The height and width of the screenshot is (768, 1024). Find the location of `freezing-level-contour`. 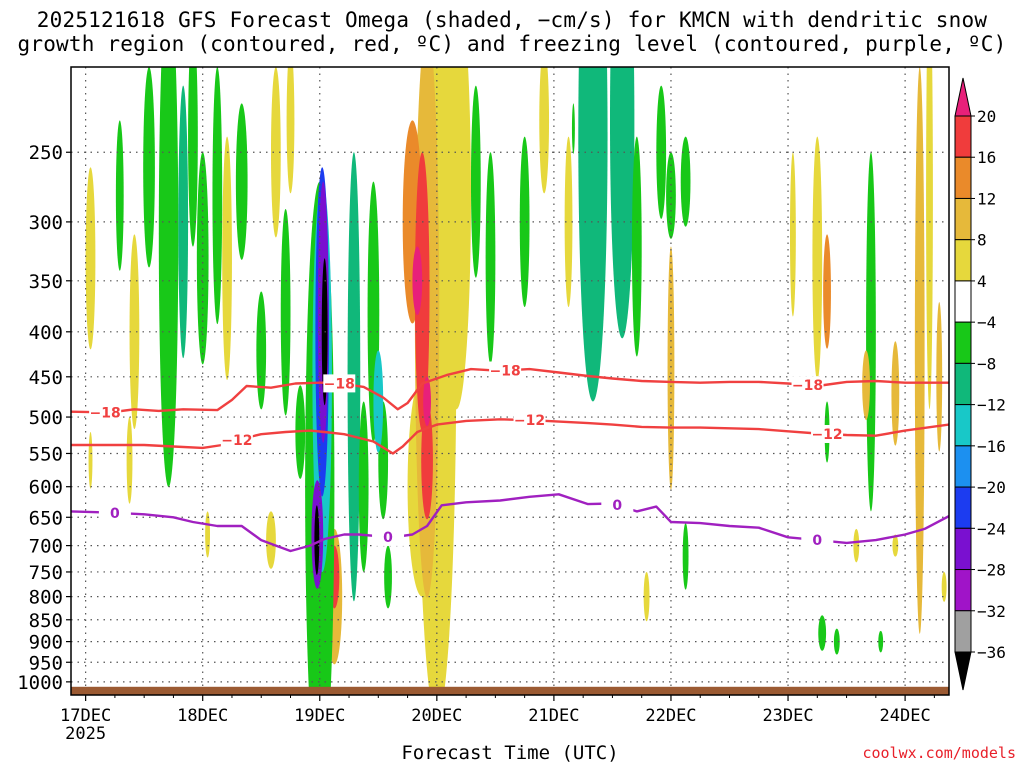

freezing-level-contour is located at coordinates (510, 523).